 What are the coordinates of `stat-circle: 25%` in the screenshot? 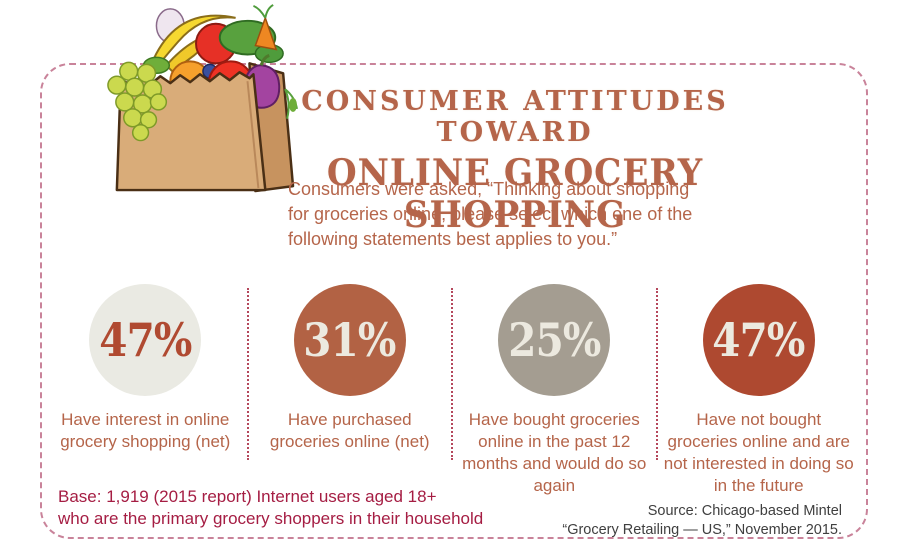 It's located at (554, 340).